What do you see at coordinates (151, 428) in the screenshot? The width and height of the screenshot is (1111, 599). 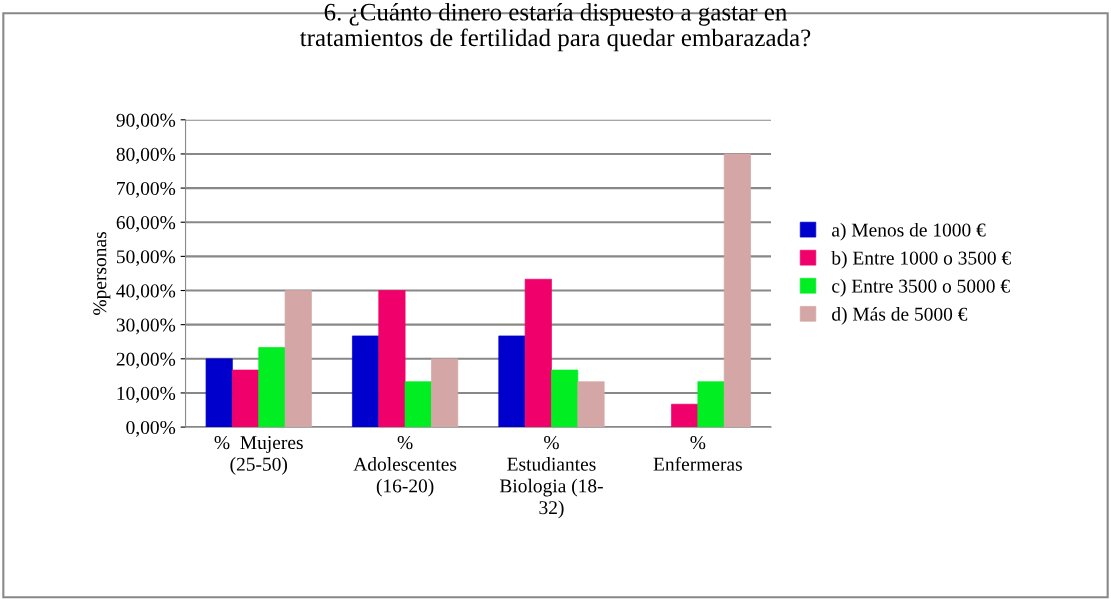 I see `y-tick-label: 0,00%` at bounding box center [151, 428].